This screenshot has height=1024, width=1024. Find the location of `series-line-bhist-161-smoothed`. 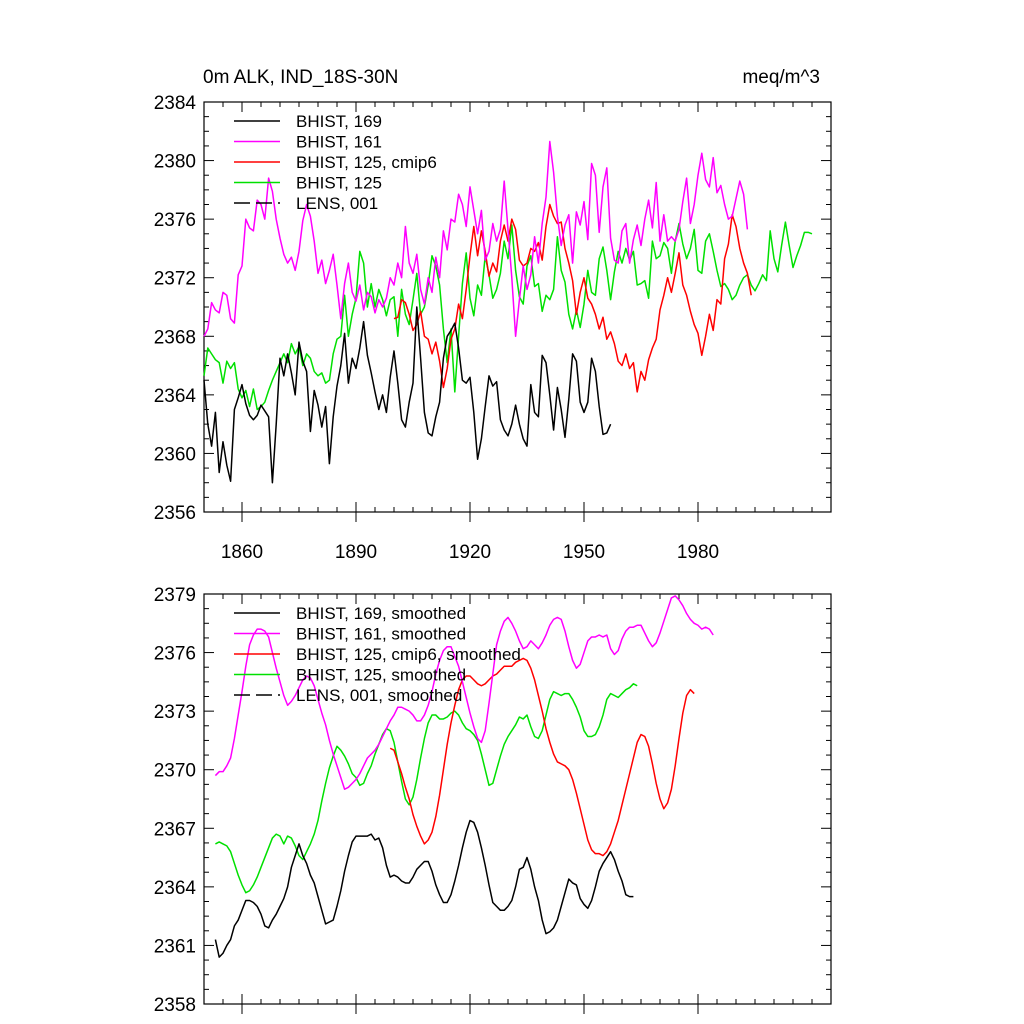

series-line-bhist-161-smoothed is located at coordinates (464, 692).